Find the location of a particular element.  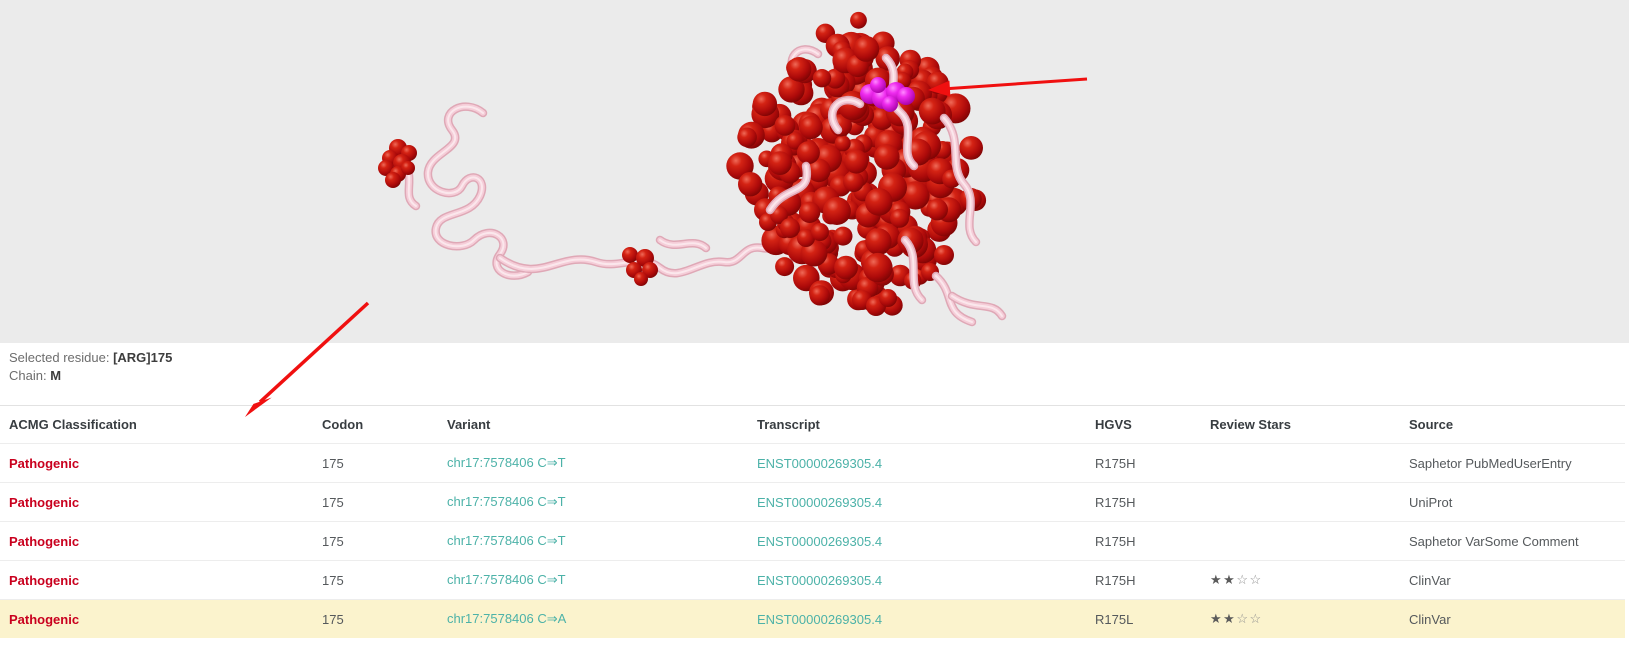

selection-info: Selected residue: [ARG]175 Chain: M is located at coordinates (814, 364).